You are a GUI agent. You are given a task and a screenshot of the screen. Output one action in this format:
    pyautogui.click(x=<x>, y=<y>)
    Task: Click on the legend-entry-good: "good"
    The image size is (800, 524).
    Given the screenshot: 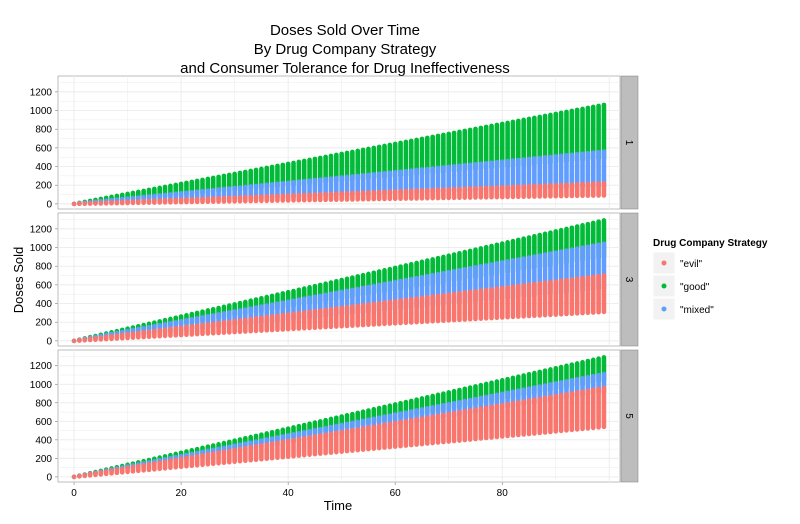 What is the action you would take?
    pyautogui.click(x=681, y=286)
    